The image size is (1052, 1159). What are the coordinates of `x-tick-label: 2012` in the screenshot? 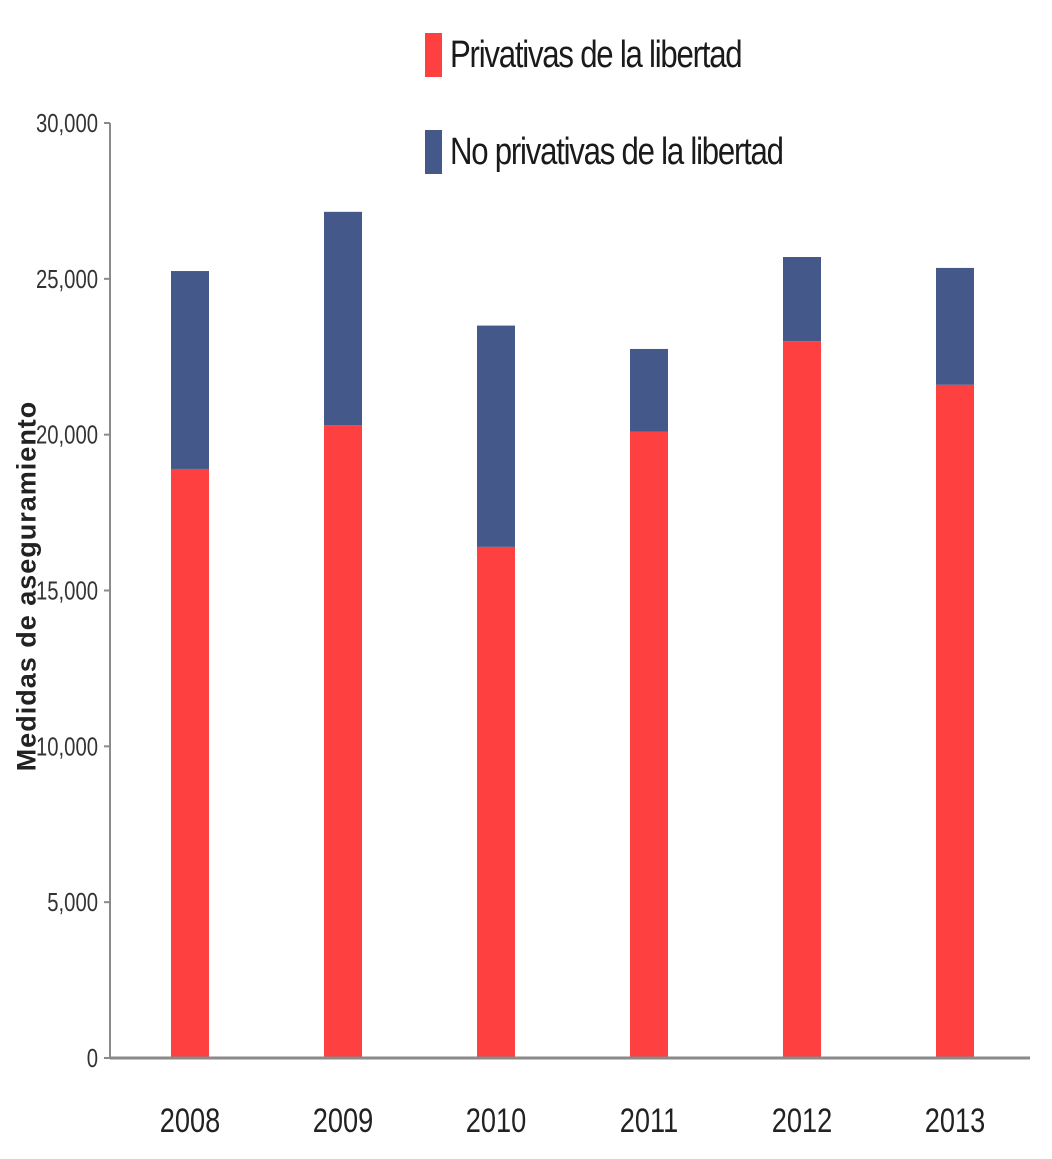 It's located at (802, 1120).